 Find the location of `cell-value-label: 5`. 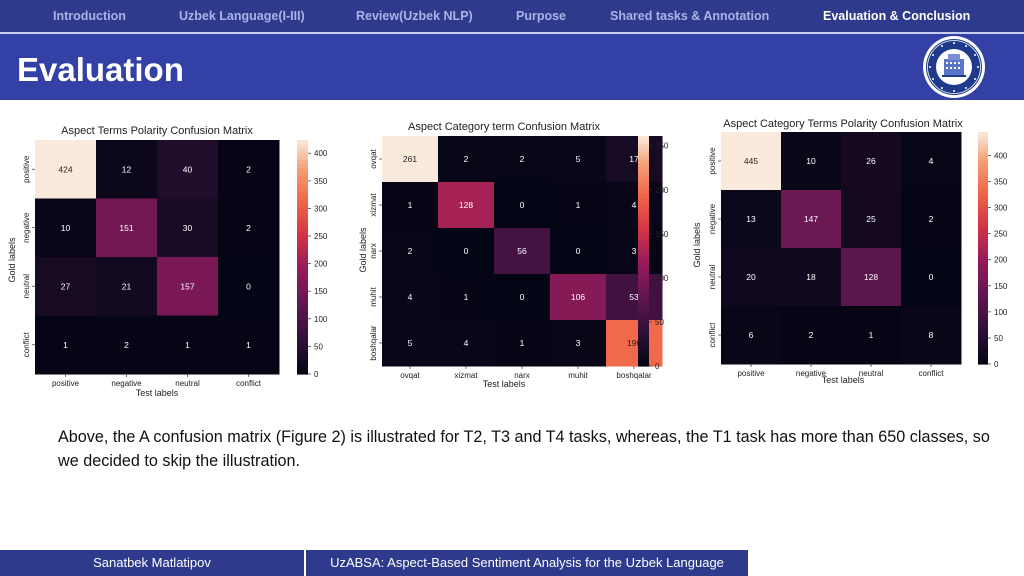

cell-value-label: 5 is located at coordinates (578, 159).